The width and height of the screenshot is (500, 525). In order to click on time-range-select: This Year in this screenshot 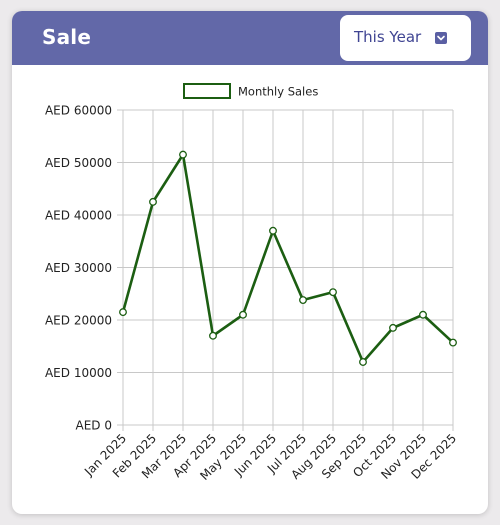, I will do `click(405, 38)`.